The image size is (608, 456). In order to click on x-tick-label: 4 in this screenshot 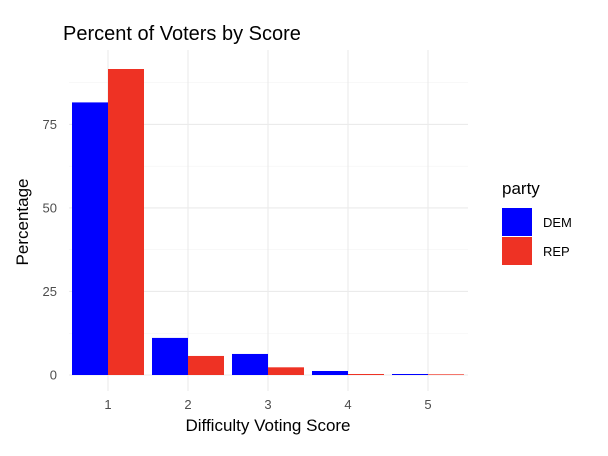, I will do `click(347, 404)`.